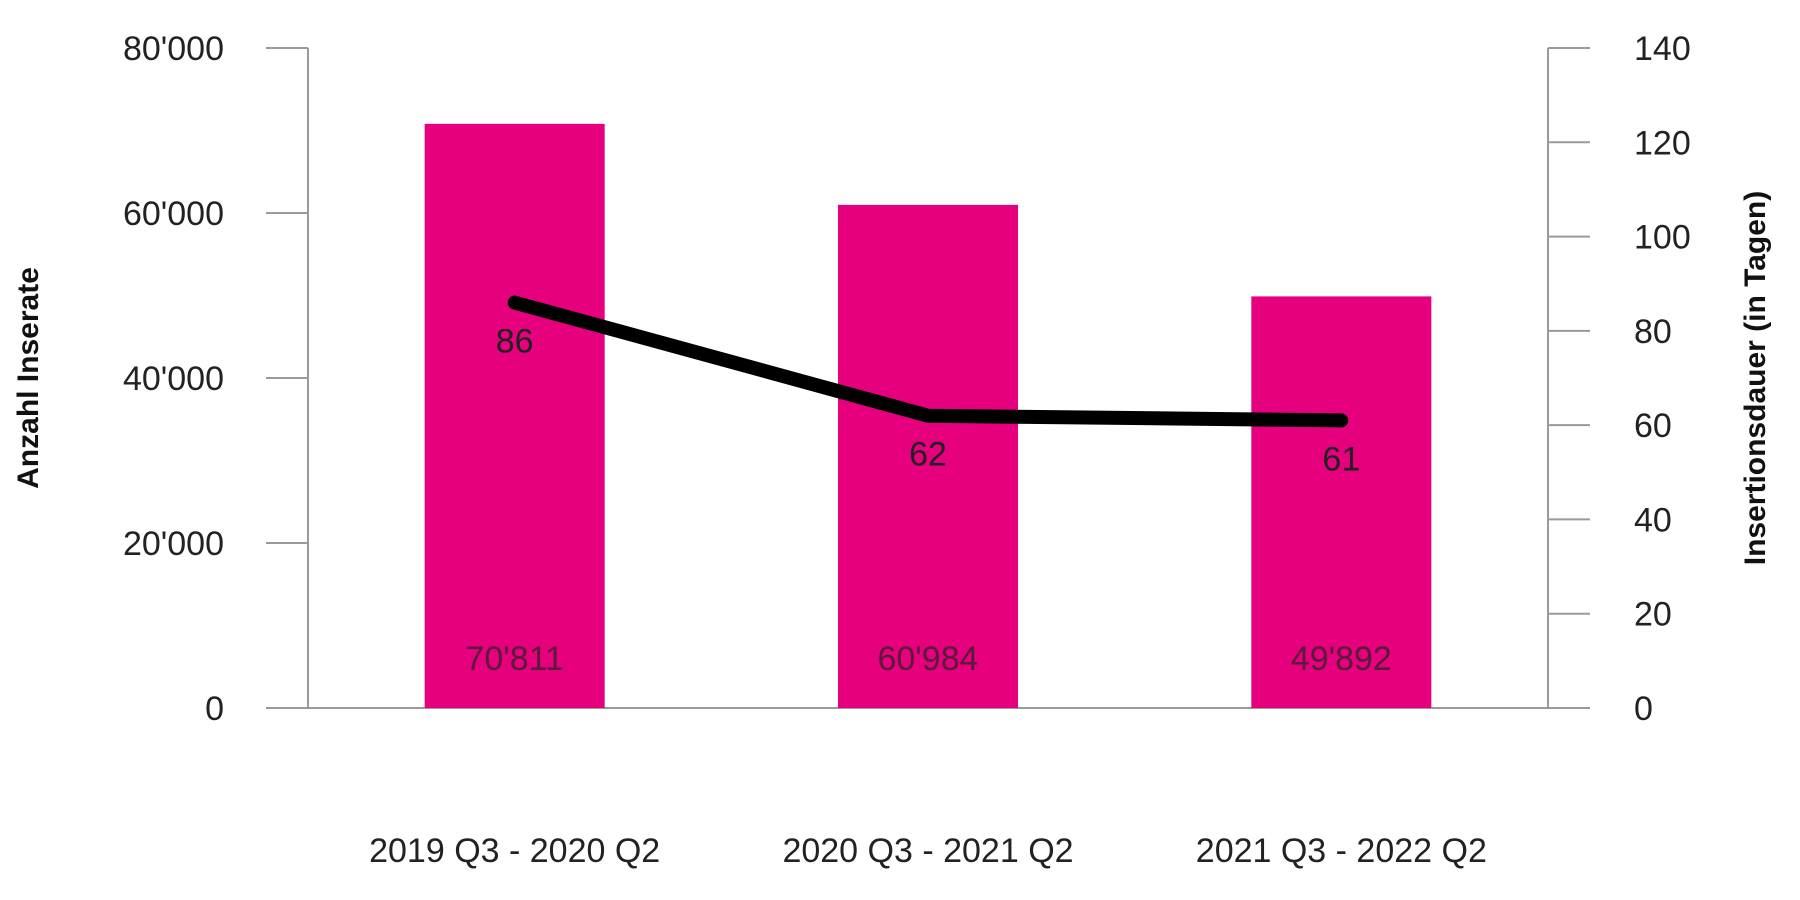 This screenshot has width=1800, height=900. Describe the element at coordinates (28, 378) in the screenshot. I see `y-left-axis-title: Anzahl Inserate` at that location.